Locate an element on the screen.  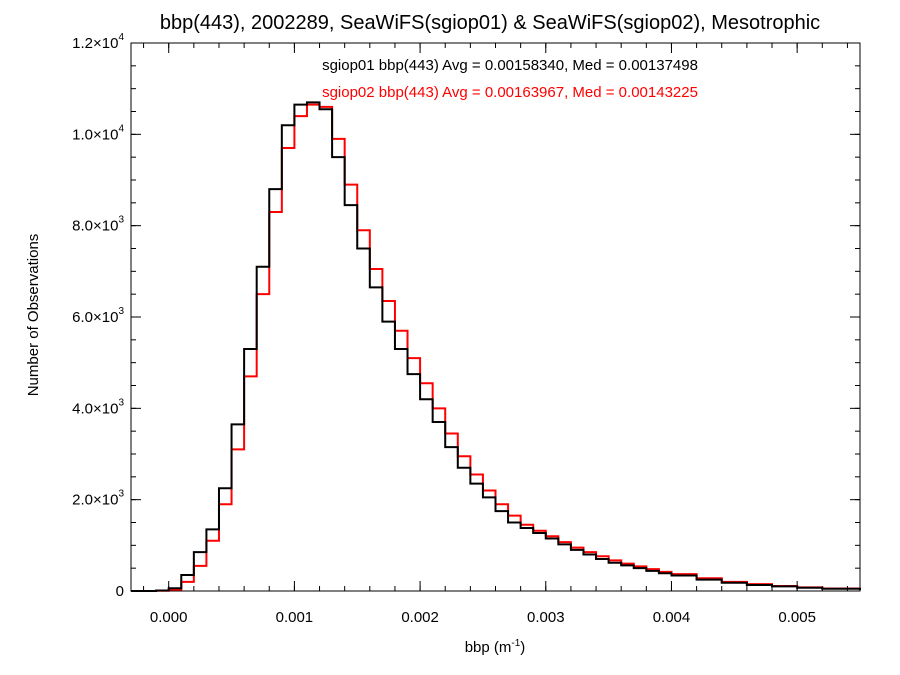
x-tick-label: 0.001 is located at coordinates (295, 617).